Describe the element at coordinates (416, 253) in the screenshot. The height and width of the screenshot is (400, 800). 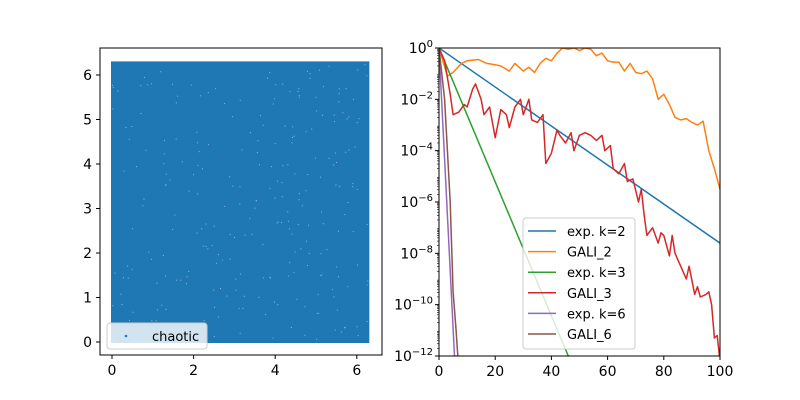
I see `y-tick-label: 10−8` at that location.